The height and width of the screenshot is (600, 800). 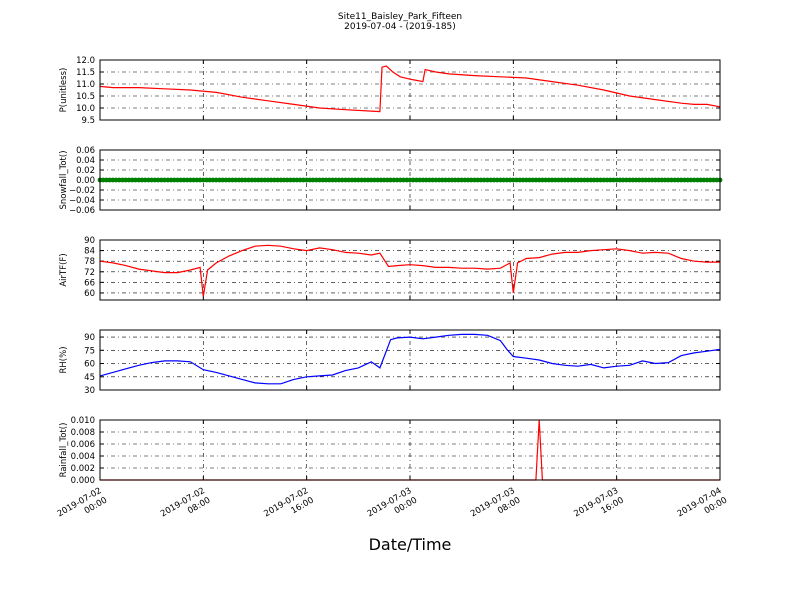 What do you see at coordinates (85, 161) in the screenshot?
I see `y-tick-label: 0.04` at bounding box center [85, 161].